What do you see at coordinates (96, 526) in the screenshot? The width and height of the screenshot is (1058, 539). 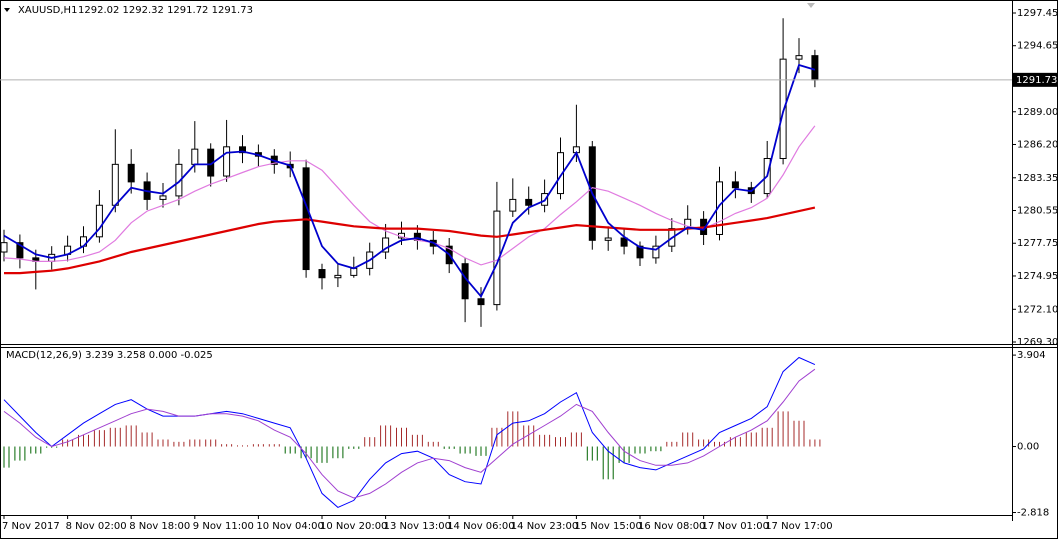 I see `x-tick-label: 8 Nov 02:00` at bounding box center [96, 526].